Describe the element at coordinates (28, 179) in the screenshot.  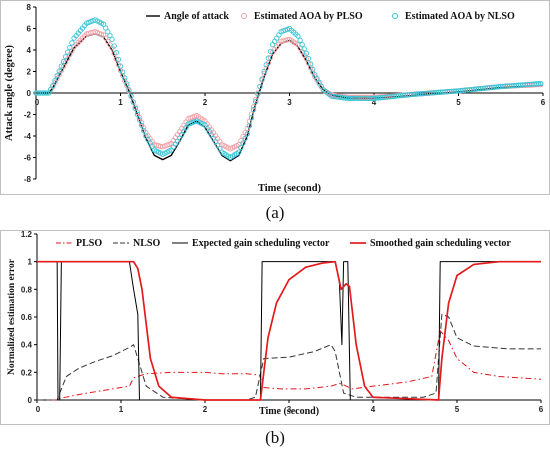
I see `chart-a-ytick-label: -8` at that location.